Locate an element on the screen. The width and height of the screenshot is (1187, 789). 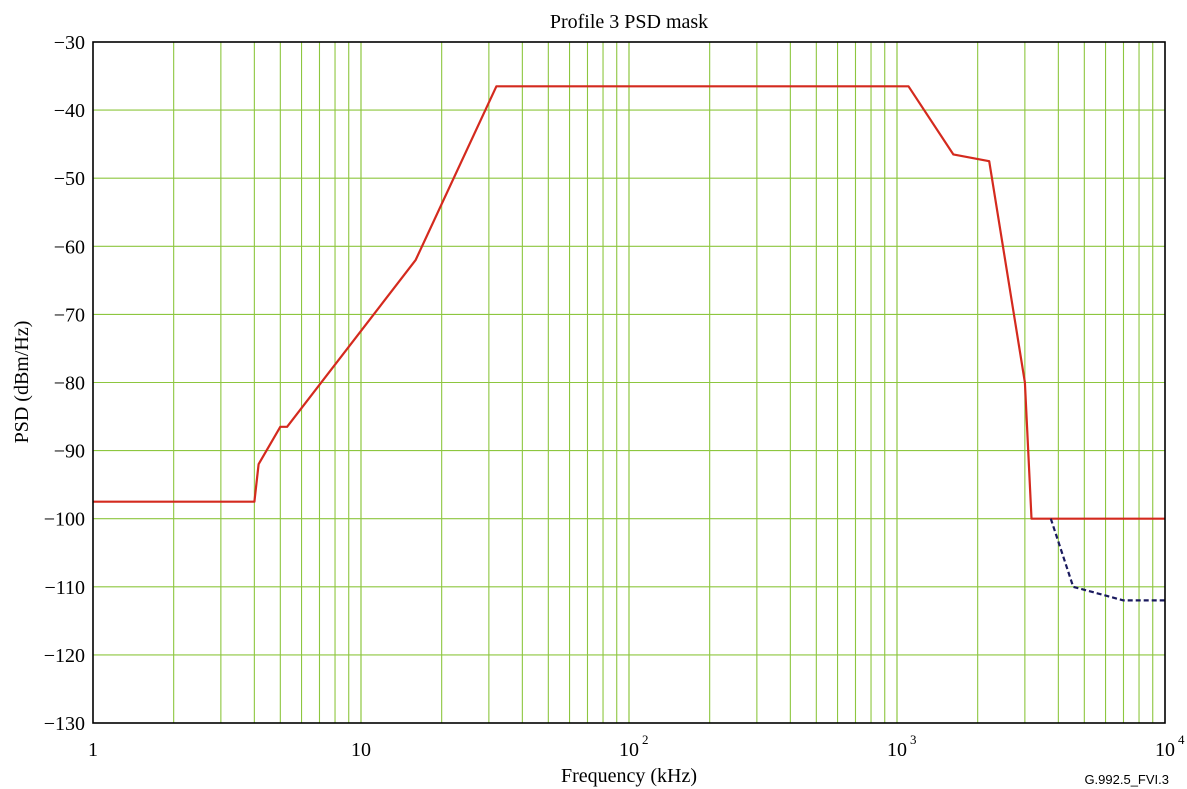
y-tick-label: −120 is located at coordinates (64, 656).